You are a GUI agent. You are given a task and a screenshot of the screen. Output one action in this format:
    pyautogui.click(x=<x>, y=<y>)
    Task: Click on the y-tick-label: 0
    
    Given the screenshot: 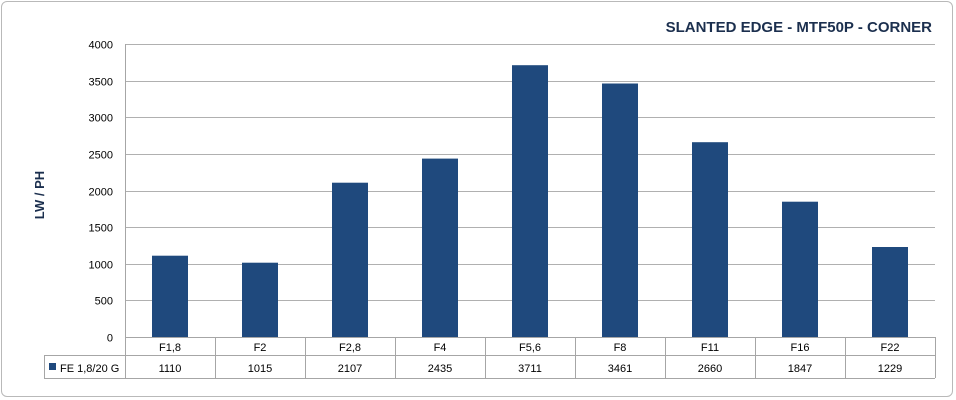 What is the action you would take?
    pyautogui.click(x=110, y=339)
    